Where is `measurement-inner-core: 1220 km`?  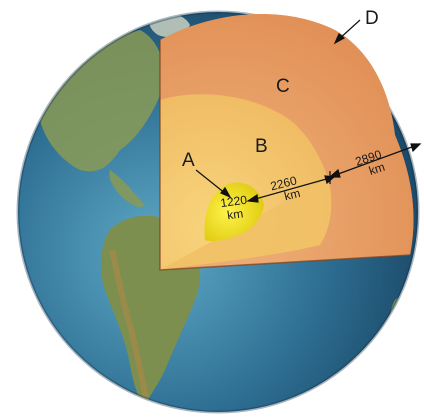
measurement-inner-core: 1220 km is located at coordinates (233, 208).